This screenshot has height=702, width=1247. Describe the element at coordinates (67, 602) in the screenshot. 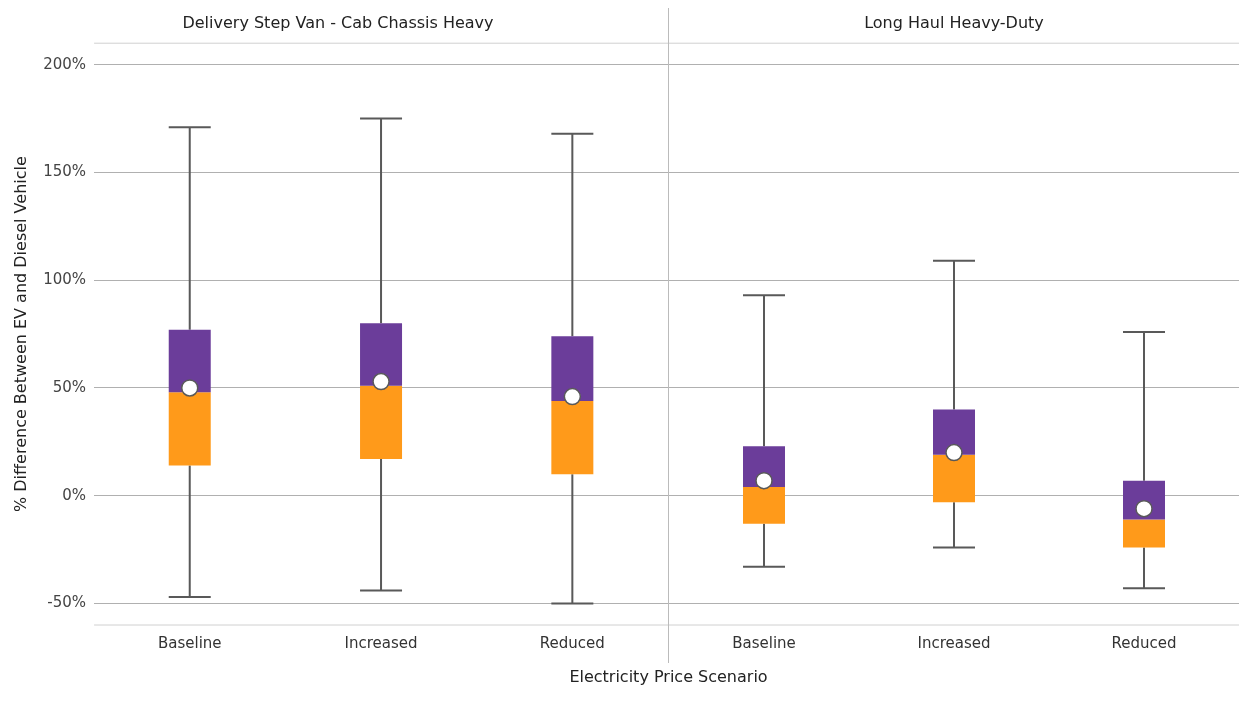

I see `y-tick-label: -50%` at that location.